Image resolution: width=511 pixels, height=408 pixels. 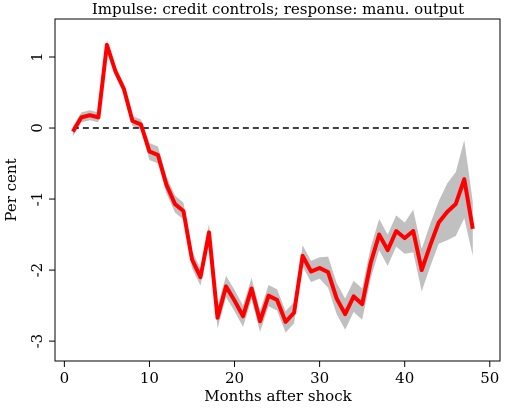 What do you see at coordinates (37, 270) in the screenshot?
I see `y-tick-label: -2` at bounding box center [37, 270].